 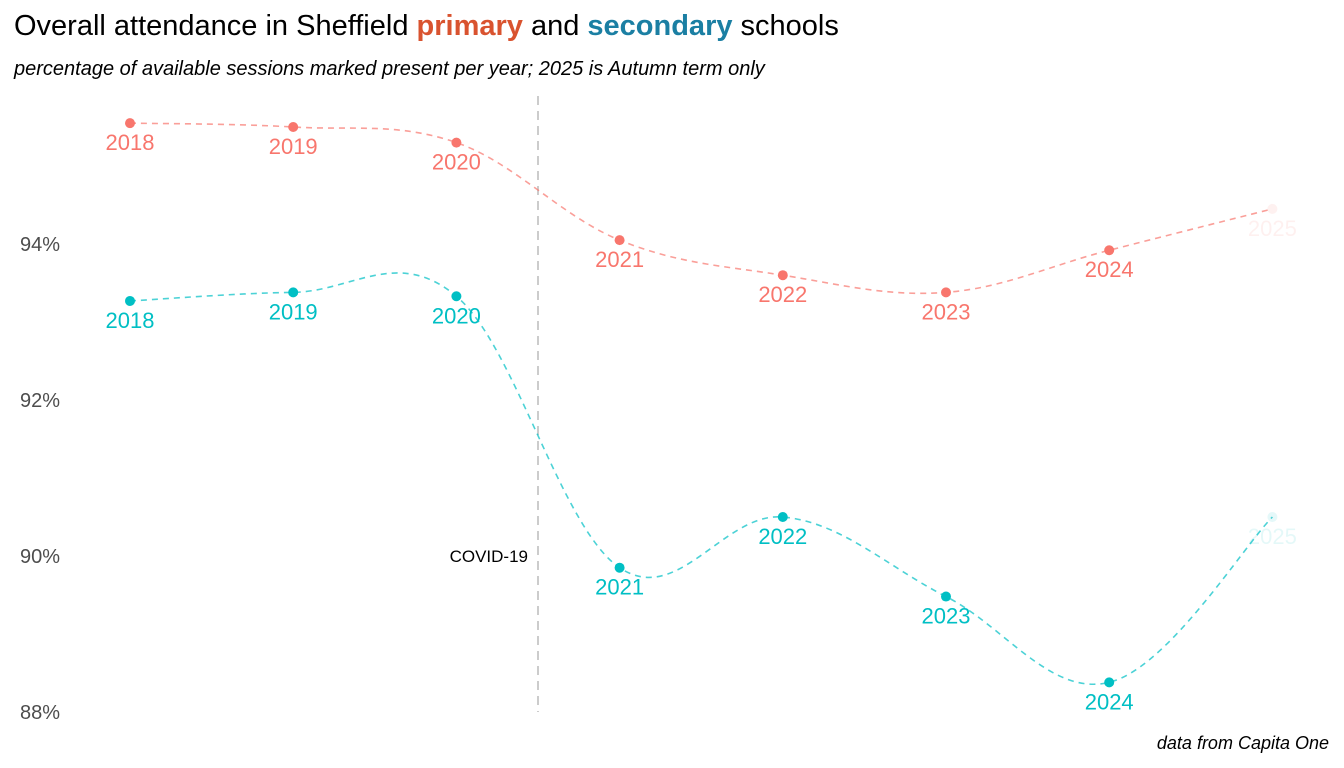 I want to click on primary-point-label-2019: 2019, so click(x=293, y=146).